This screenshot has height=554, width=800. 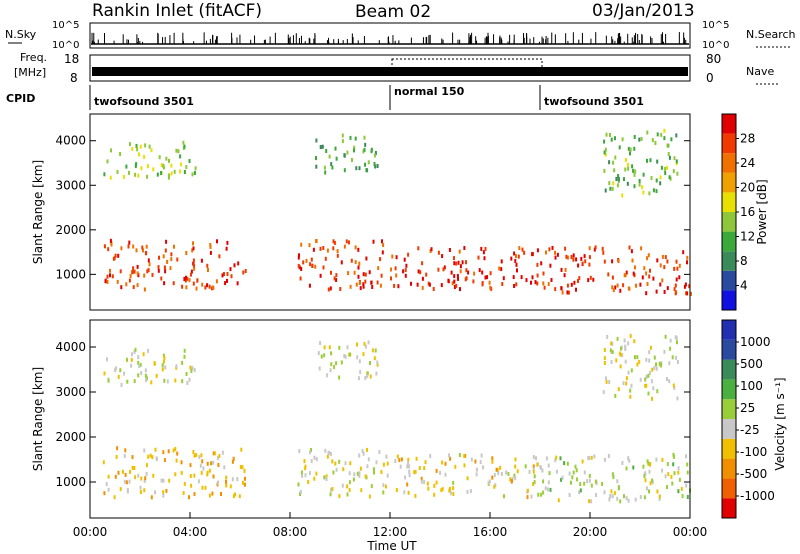 What do you see at coordinates (38, 212) in the screenshot?
I see `power-y-label: Slant Range [km]` at bounding box center [38, 212].